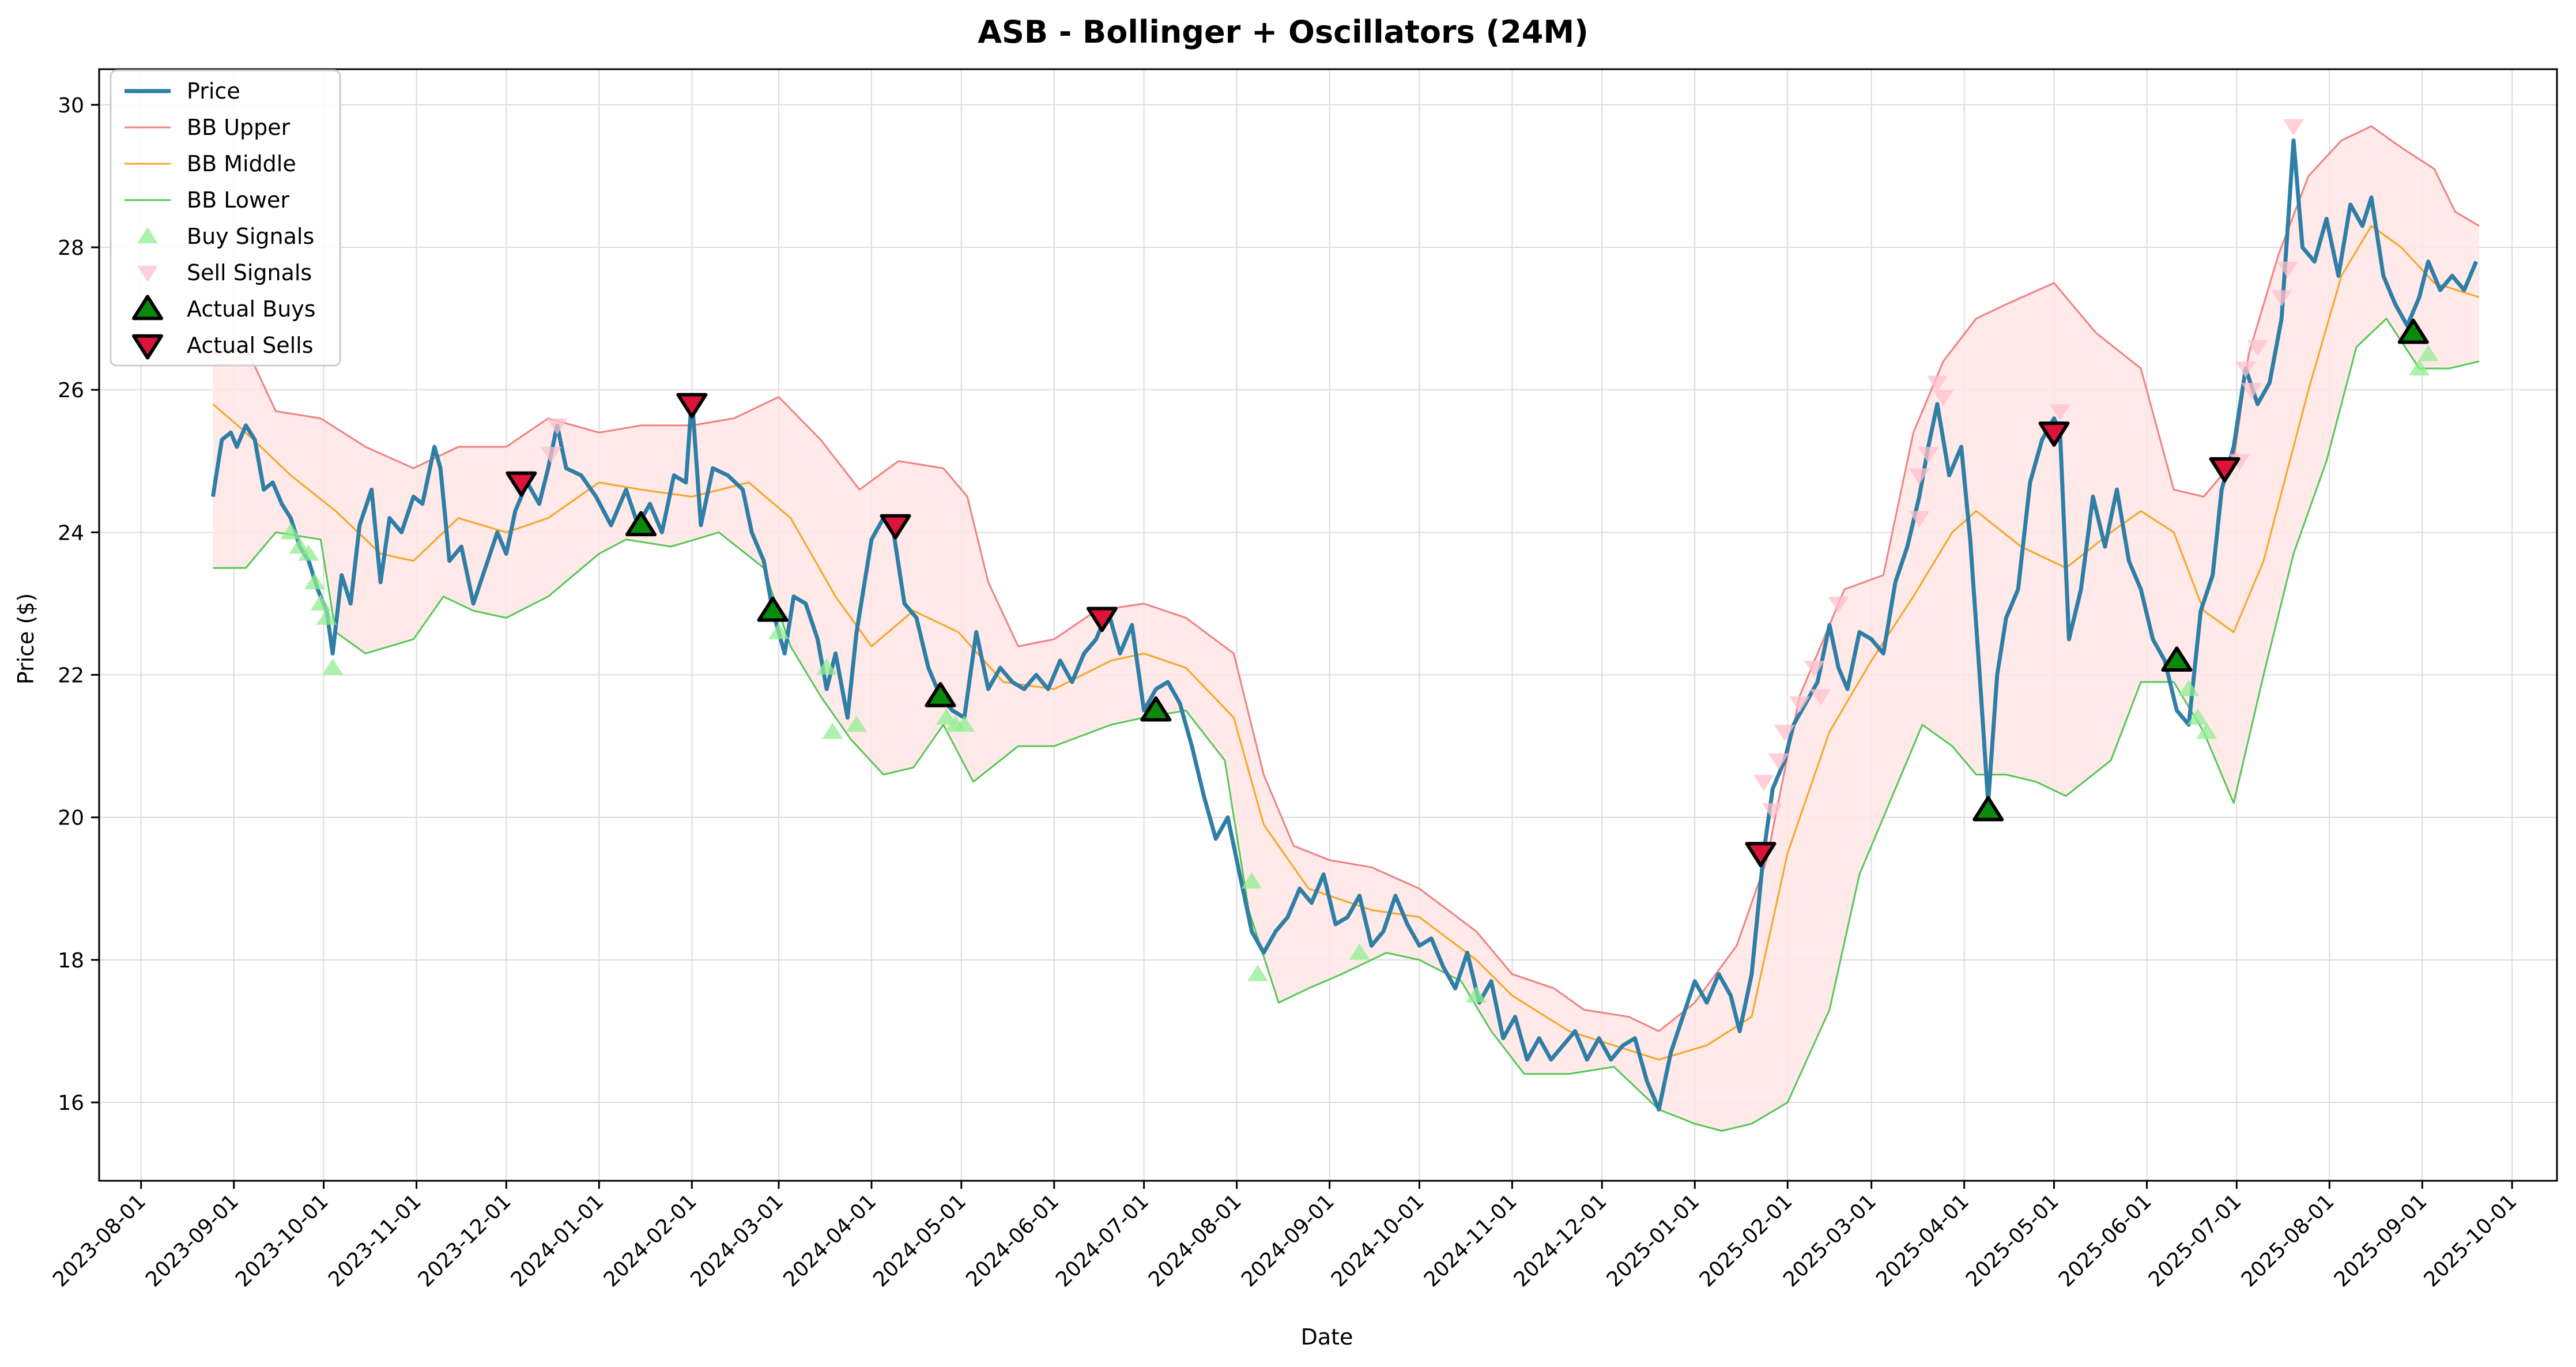 This screenshot has height=1367, width=2576. Describe the element at coordinates (71, 961) in the screenshot. I see `y-tick-label: 18` at that location.